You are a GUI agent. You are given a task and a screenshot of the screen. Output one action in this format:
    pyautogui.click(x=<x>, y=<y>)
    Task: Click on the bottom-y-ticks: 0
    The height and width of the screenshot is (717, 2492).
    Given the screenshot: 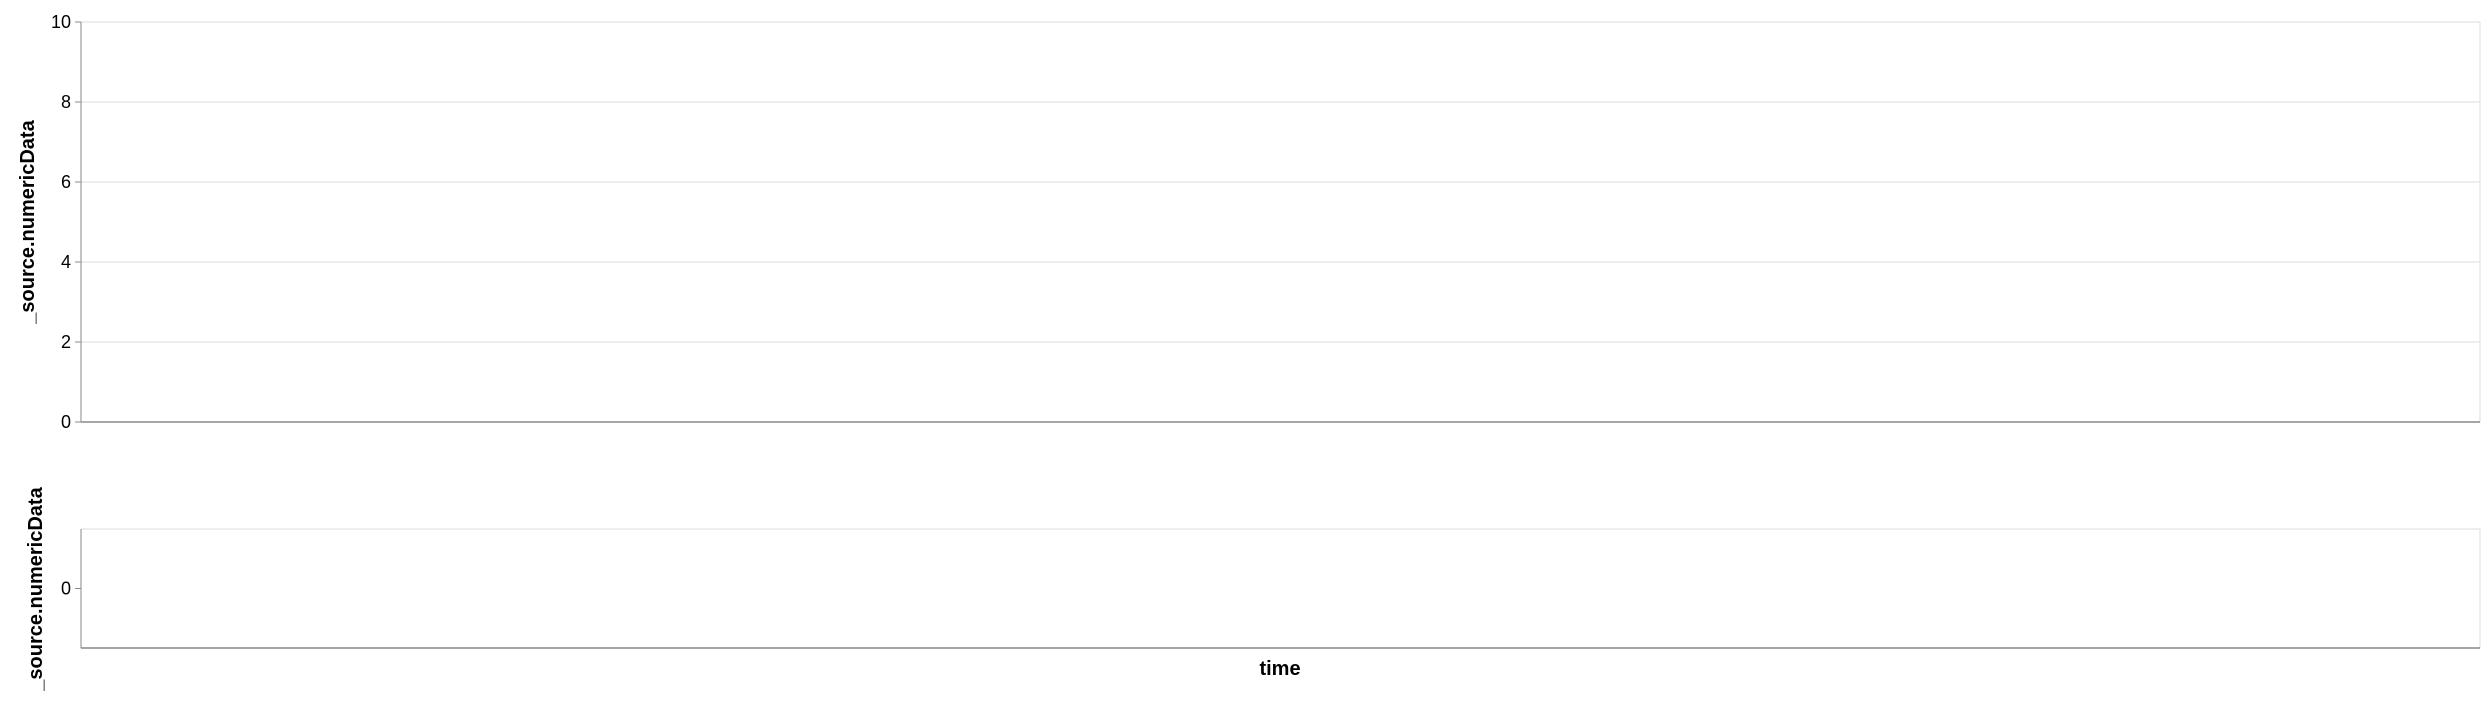 What is the action you would take?
    pyautogui.click(x=71, y=589)
    